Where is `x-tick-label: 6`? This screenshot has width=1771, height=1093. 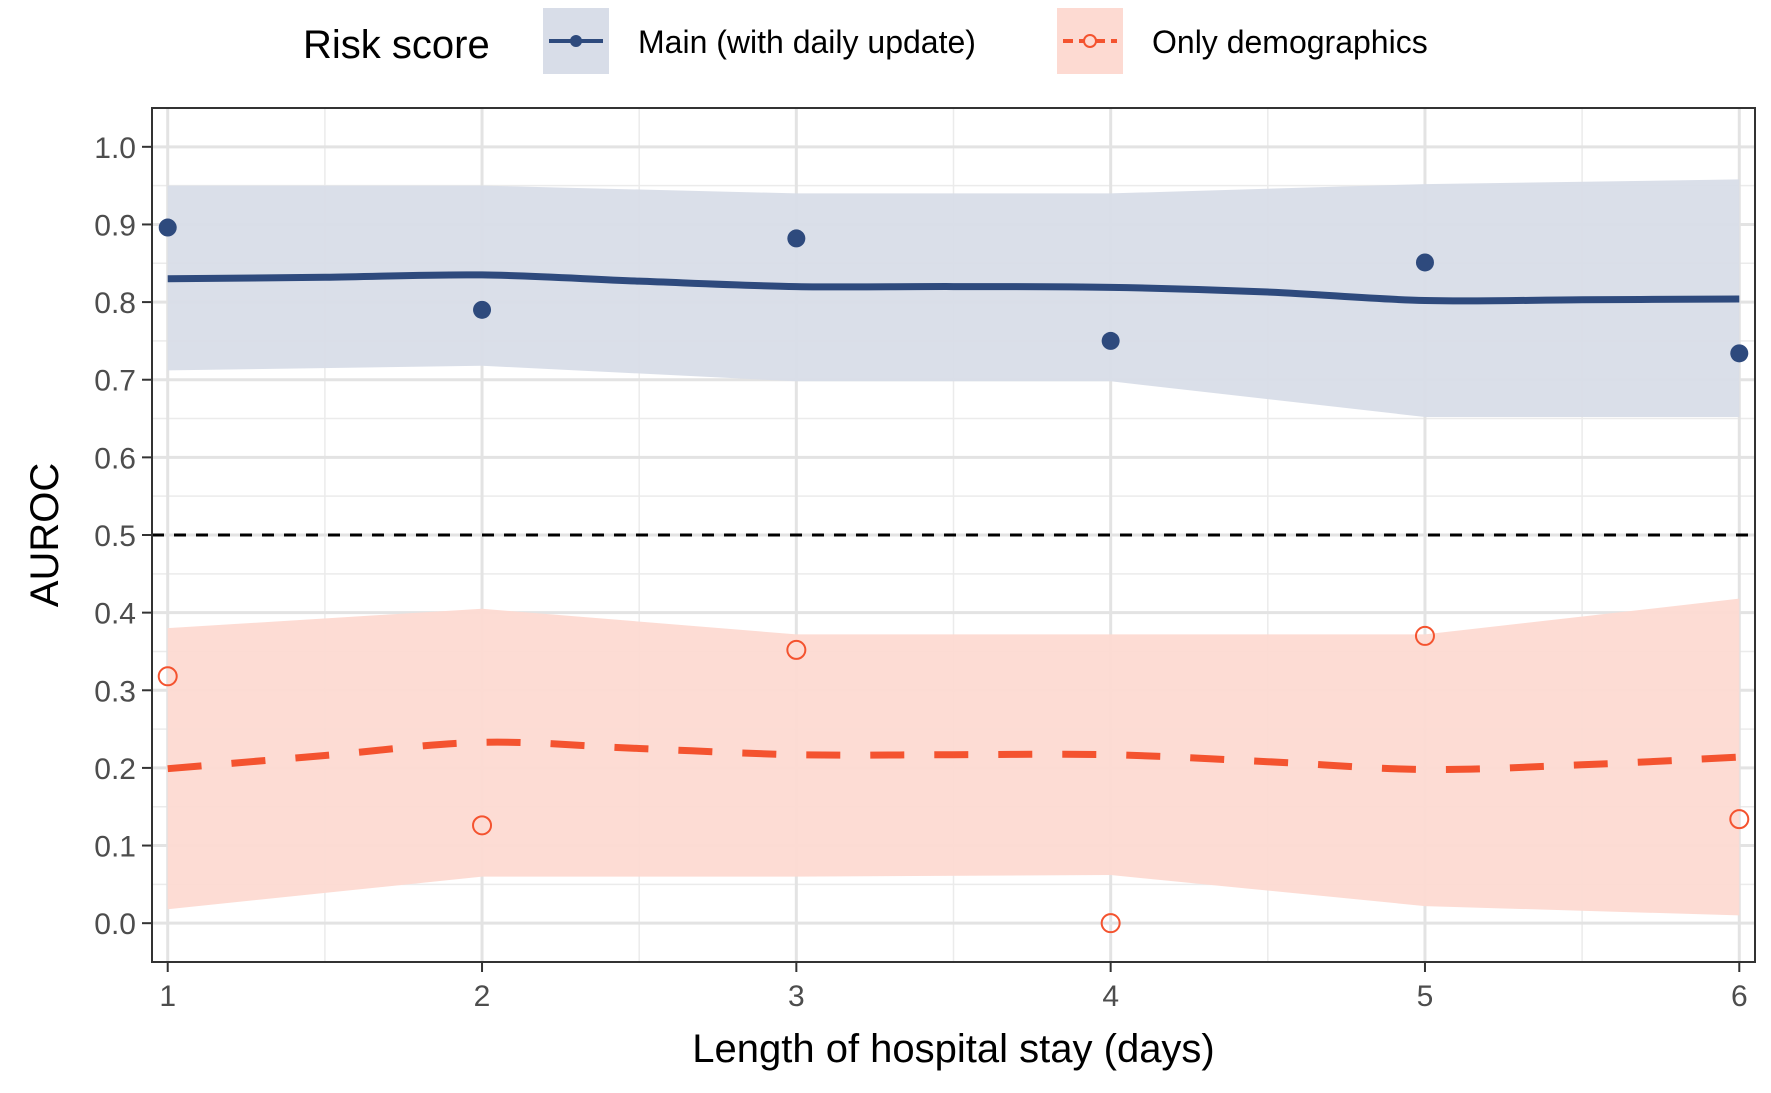
x-tick-label: 6 is located at coordinates (1739, 996).